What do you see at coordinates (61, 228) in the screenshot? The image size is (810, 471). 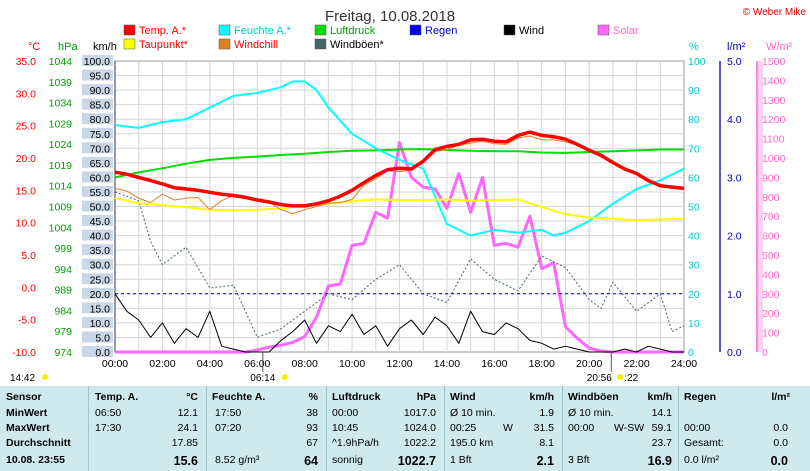 I see `axis-tick-label: 1004` at bounding box center [61, 228].